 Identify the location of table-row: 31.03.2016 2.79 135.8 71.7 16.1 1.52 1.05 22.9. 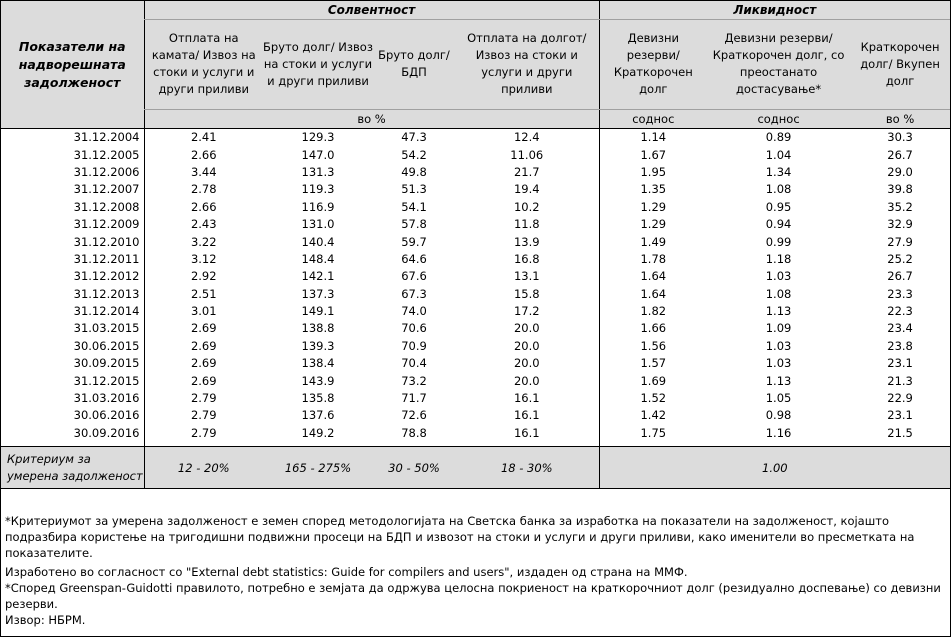
(475, 398).